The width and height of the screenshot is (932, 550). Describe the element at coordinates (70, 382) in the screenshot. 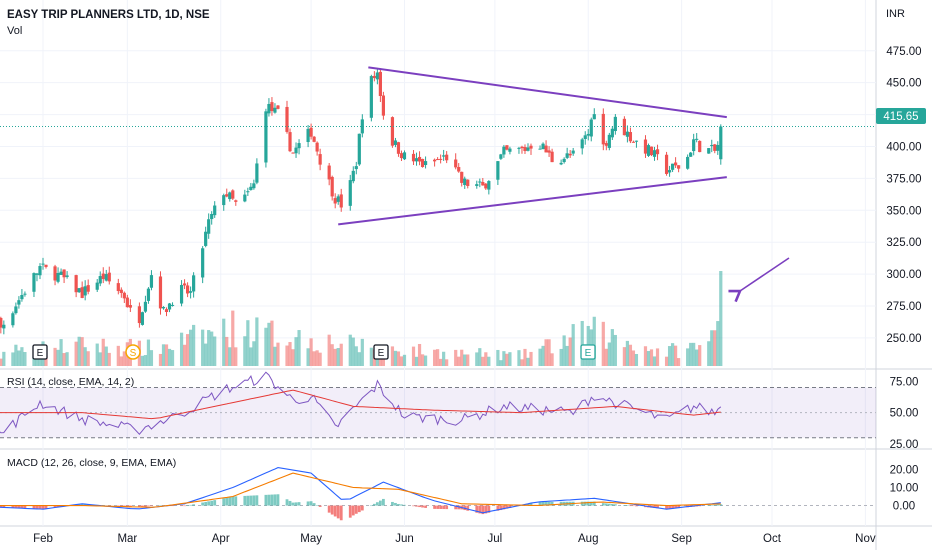

I see `rsi-title: RSI (14, close, EMA, 14, 2)` at that location.